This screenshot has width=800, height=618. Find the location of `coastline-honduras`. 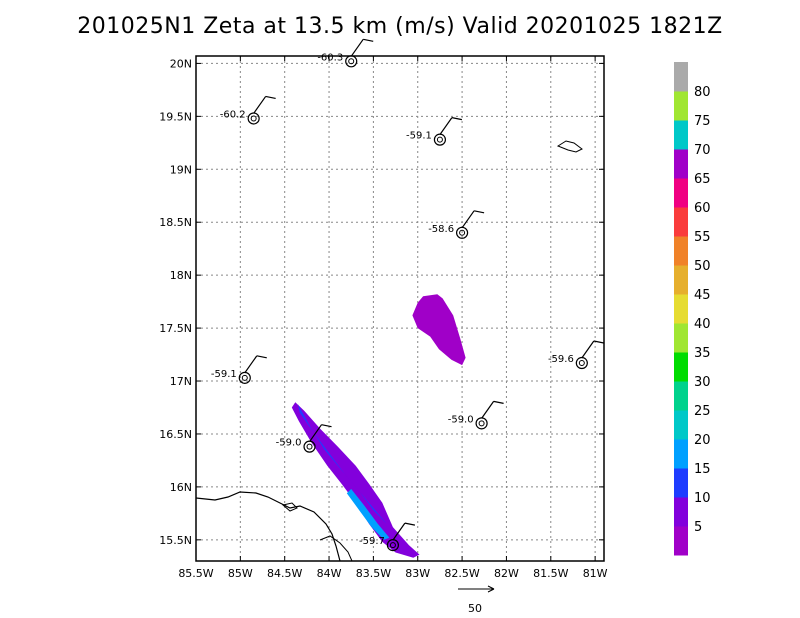

coastline-honduras is located at coordinates (268, 526).